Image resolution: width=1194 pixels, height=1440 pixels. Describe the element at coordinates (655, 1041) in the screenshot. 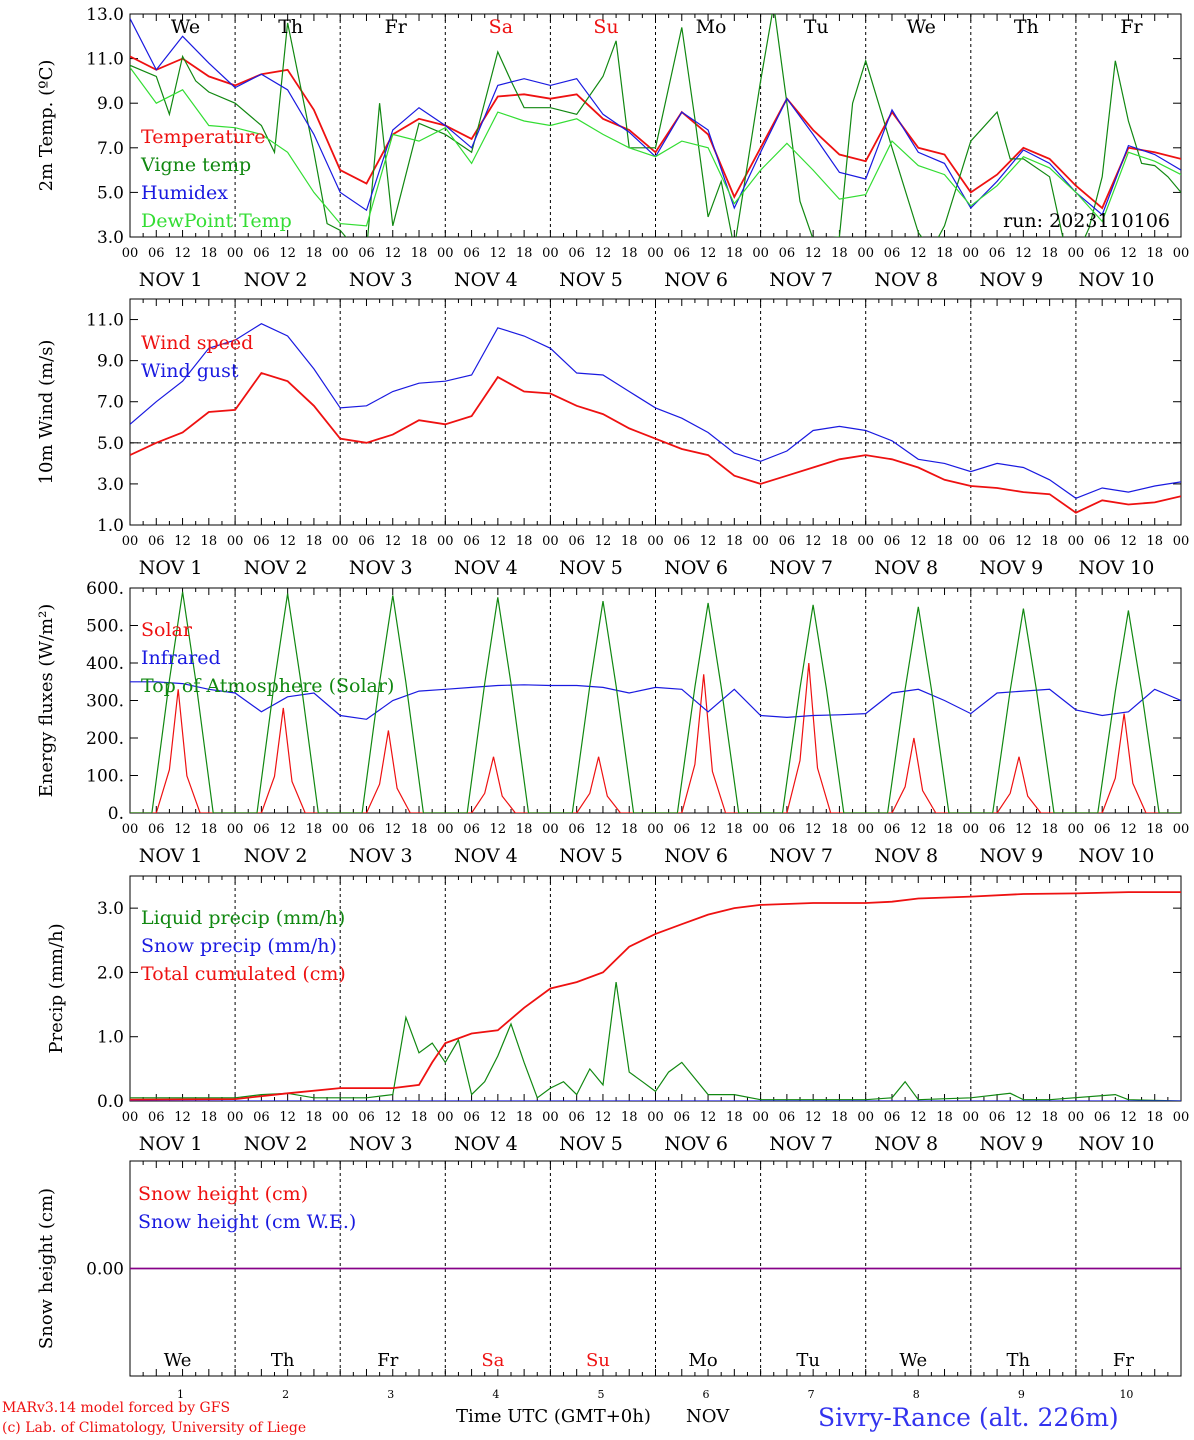

I see `series-line-liquid-precip-mm-h` at that location.